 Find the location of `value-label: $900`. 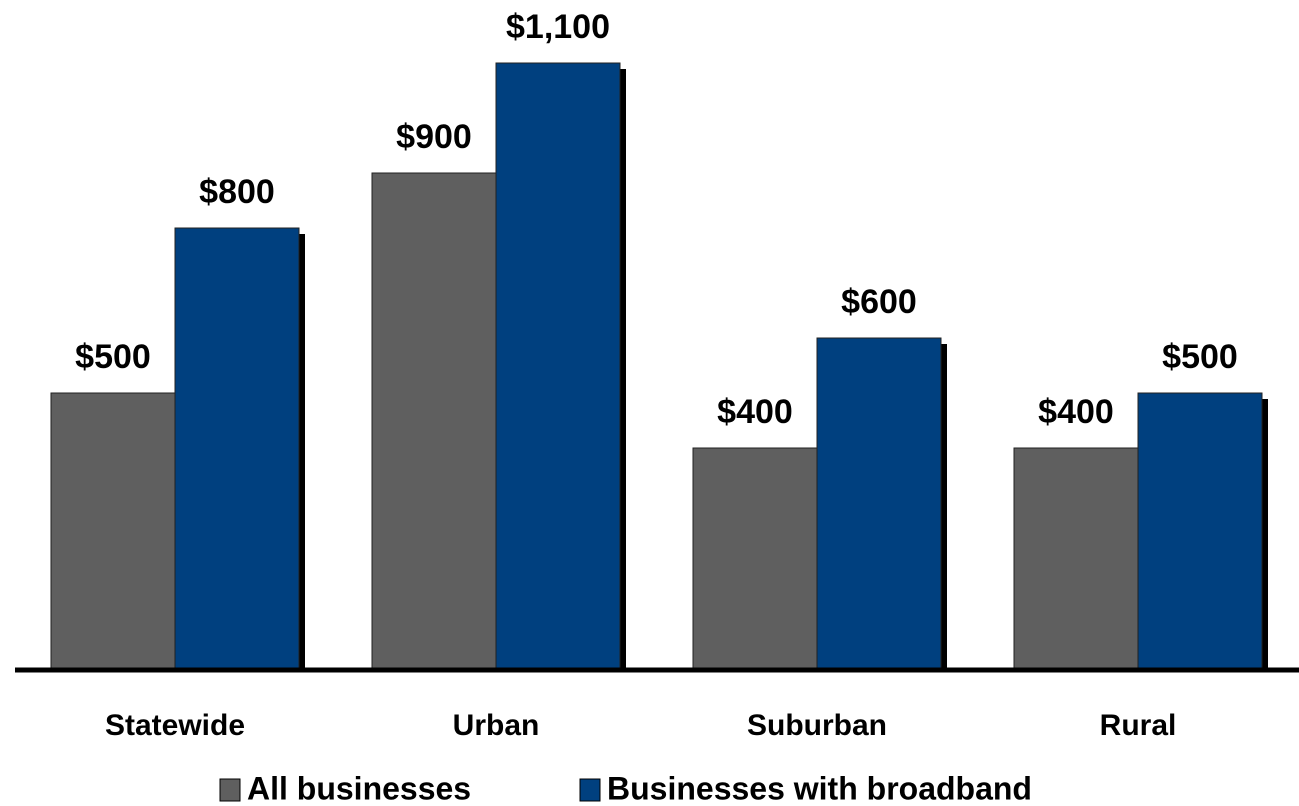

value-label: $900 is located at coordinates (434, 137).